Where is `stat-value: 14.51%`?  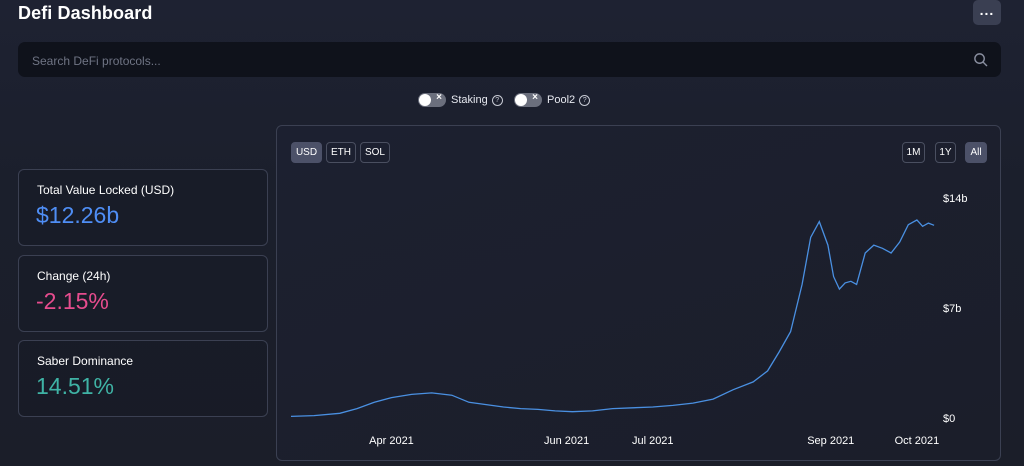 stat-value: 14.51% is located at coordinates (75, 386).